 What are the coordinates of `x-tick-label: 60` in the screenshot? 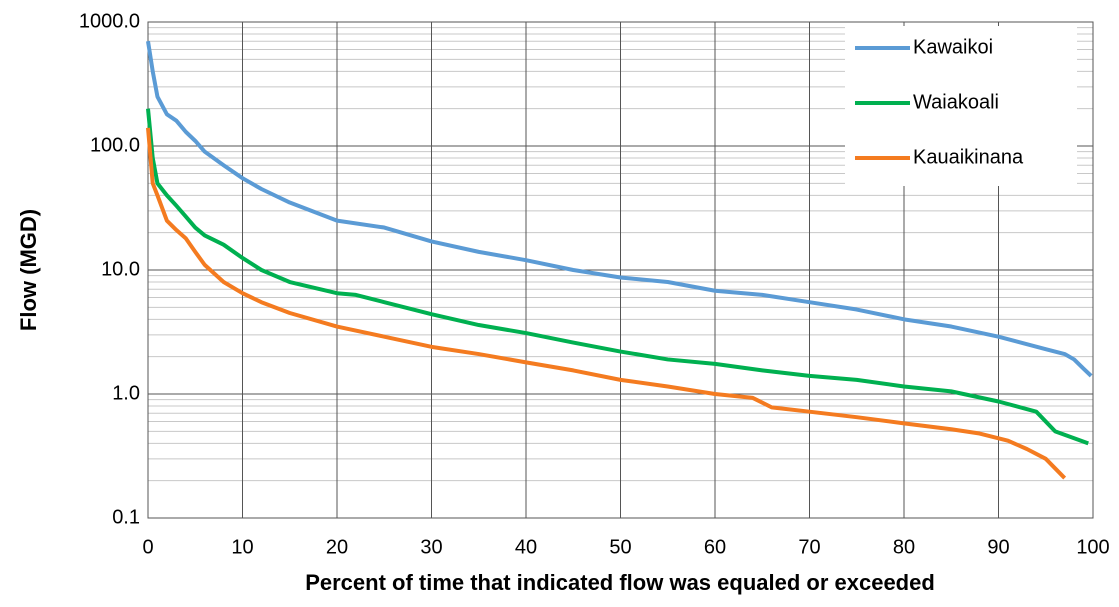 It's located at (715, 547).